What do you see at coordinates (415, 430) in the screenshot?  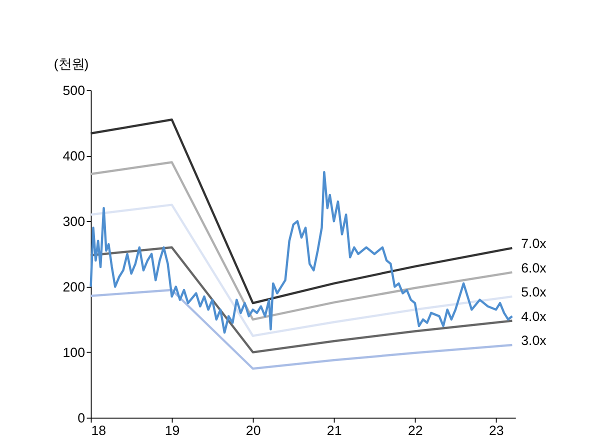 I see `x-tick-label: 22` at bounding box center [415, 430].